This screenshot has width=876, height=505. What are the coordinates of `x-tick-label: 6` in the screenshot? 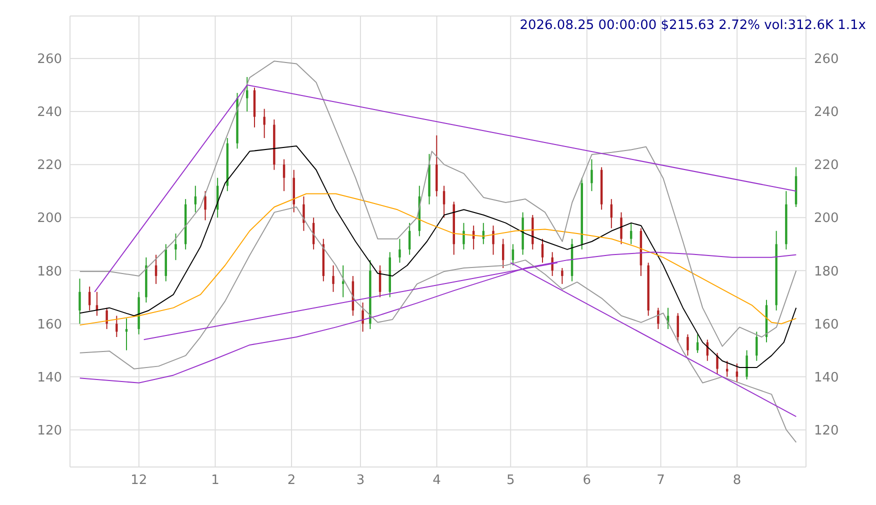 It's located at (587, 480).